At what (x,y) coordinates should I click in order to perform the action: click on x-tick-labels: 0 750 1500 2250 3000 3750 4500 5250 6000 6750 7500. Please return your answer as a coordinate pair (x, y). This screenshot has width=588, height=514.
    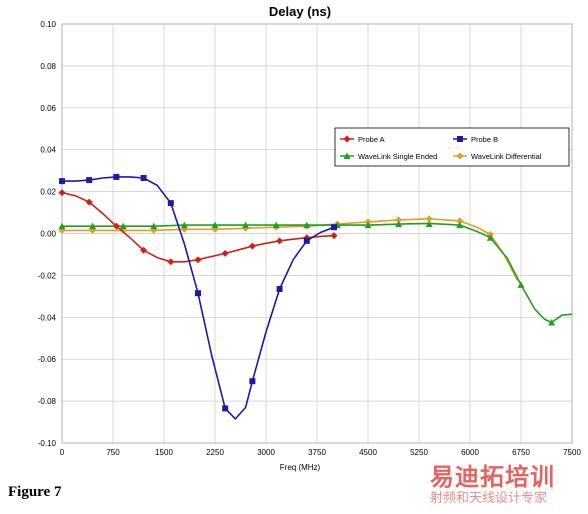
    Looking at the image, I should click on (321, 452).